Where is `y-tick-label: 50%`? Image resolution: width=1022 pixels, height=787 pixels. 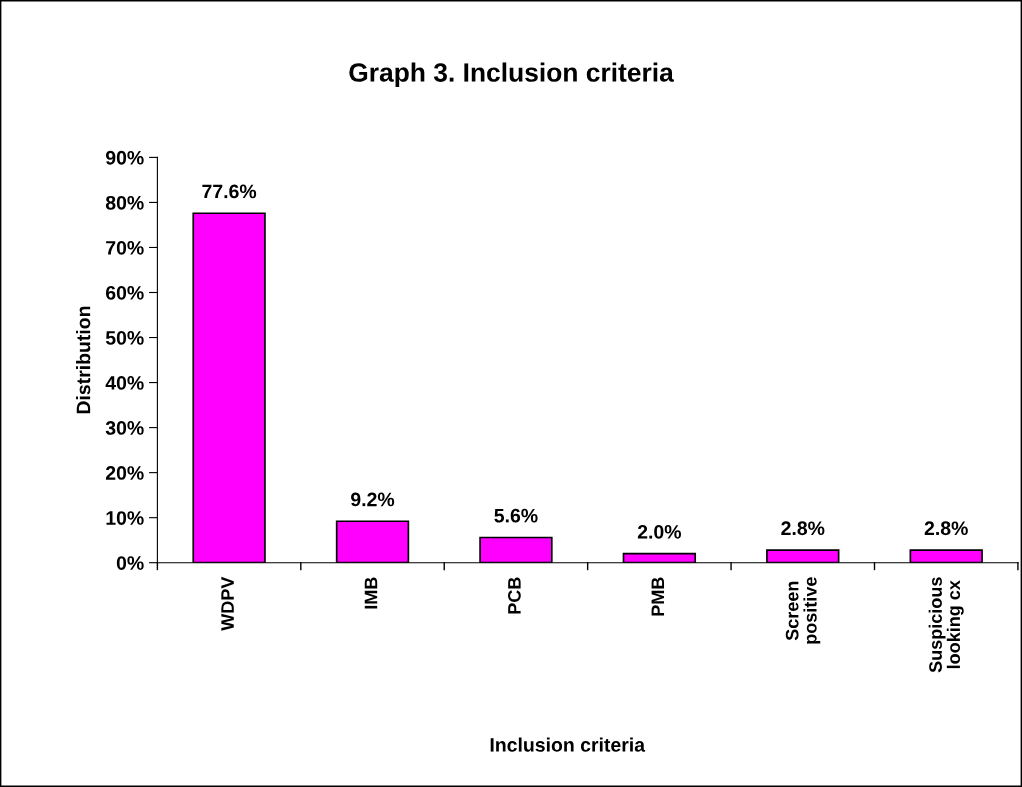 y-tick-label: 50% is located at coordinates (124, 338).